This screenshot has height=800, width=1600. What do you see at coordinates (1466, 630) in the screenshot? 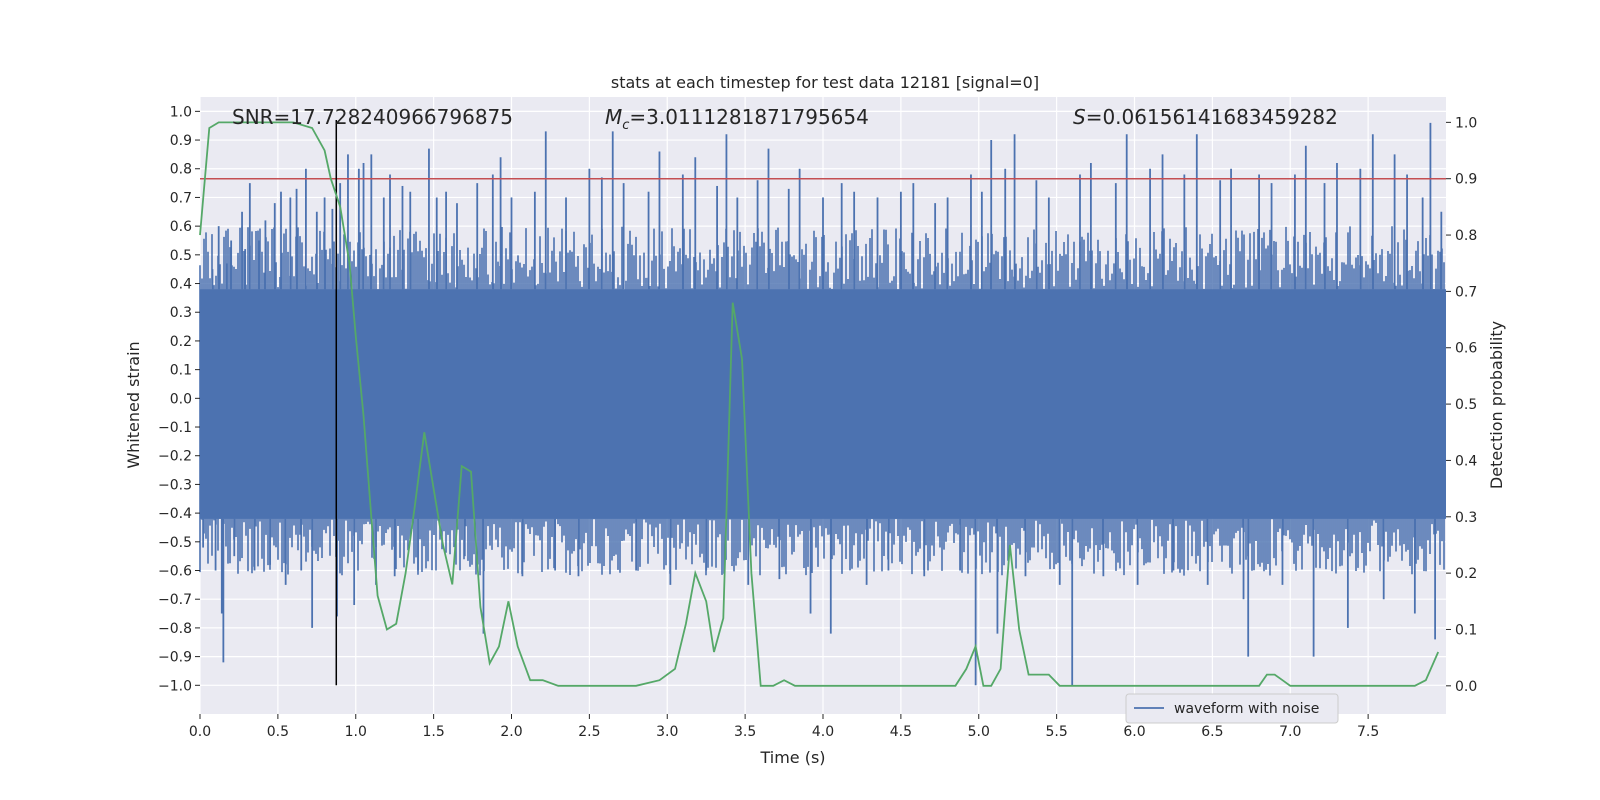
I see `y2-tick-label: 0.1` at bounding box center [1466, 630].